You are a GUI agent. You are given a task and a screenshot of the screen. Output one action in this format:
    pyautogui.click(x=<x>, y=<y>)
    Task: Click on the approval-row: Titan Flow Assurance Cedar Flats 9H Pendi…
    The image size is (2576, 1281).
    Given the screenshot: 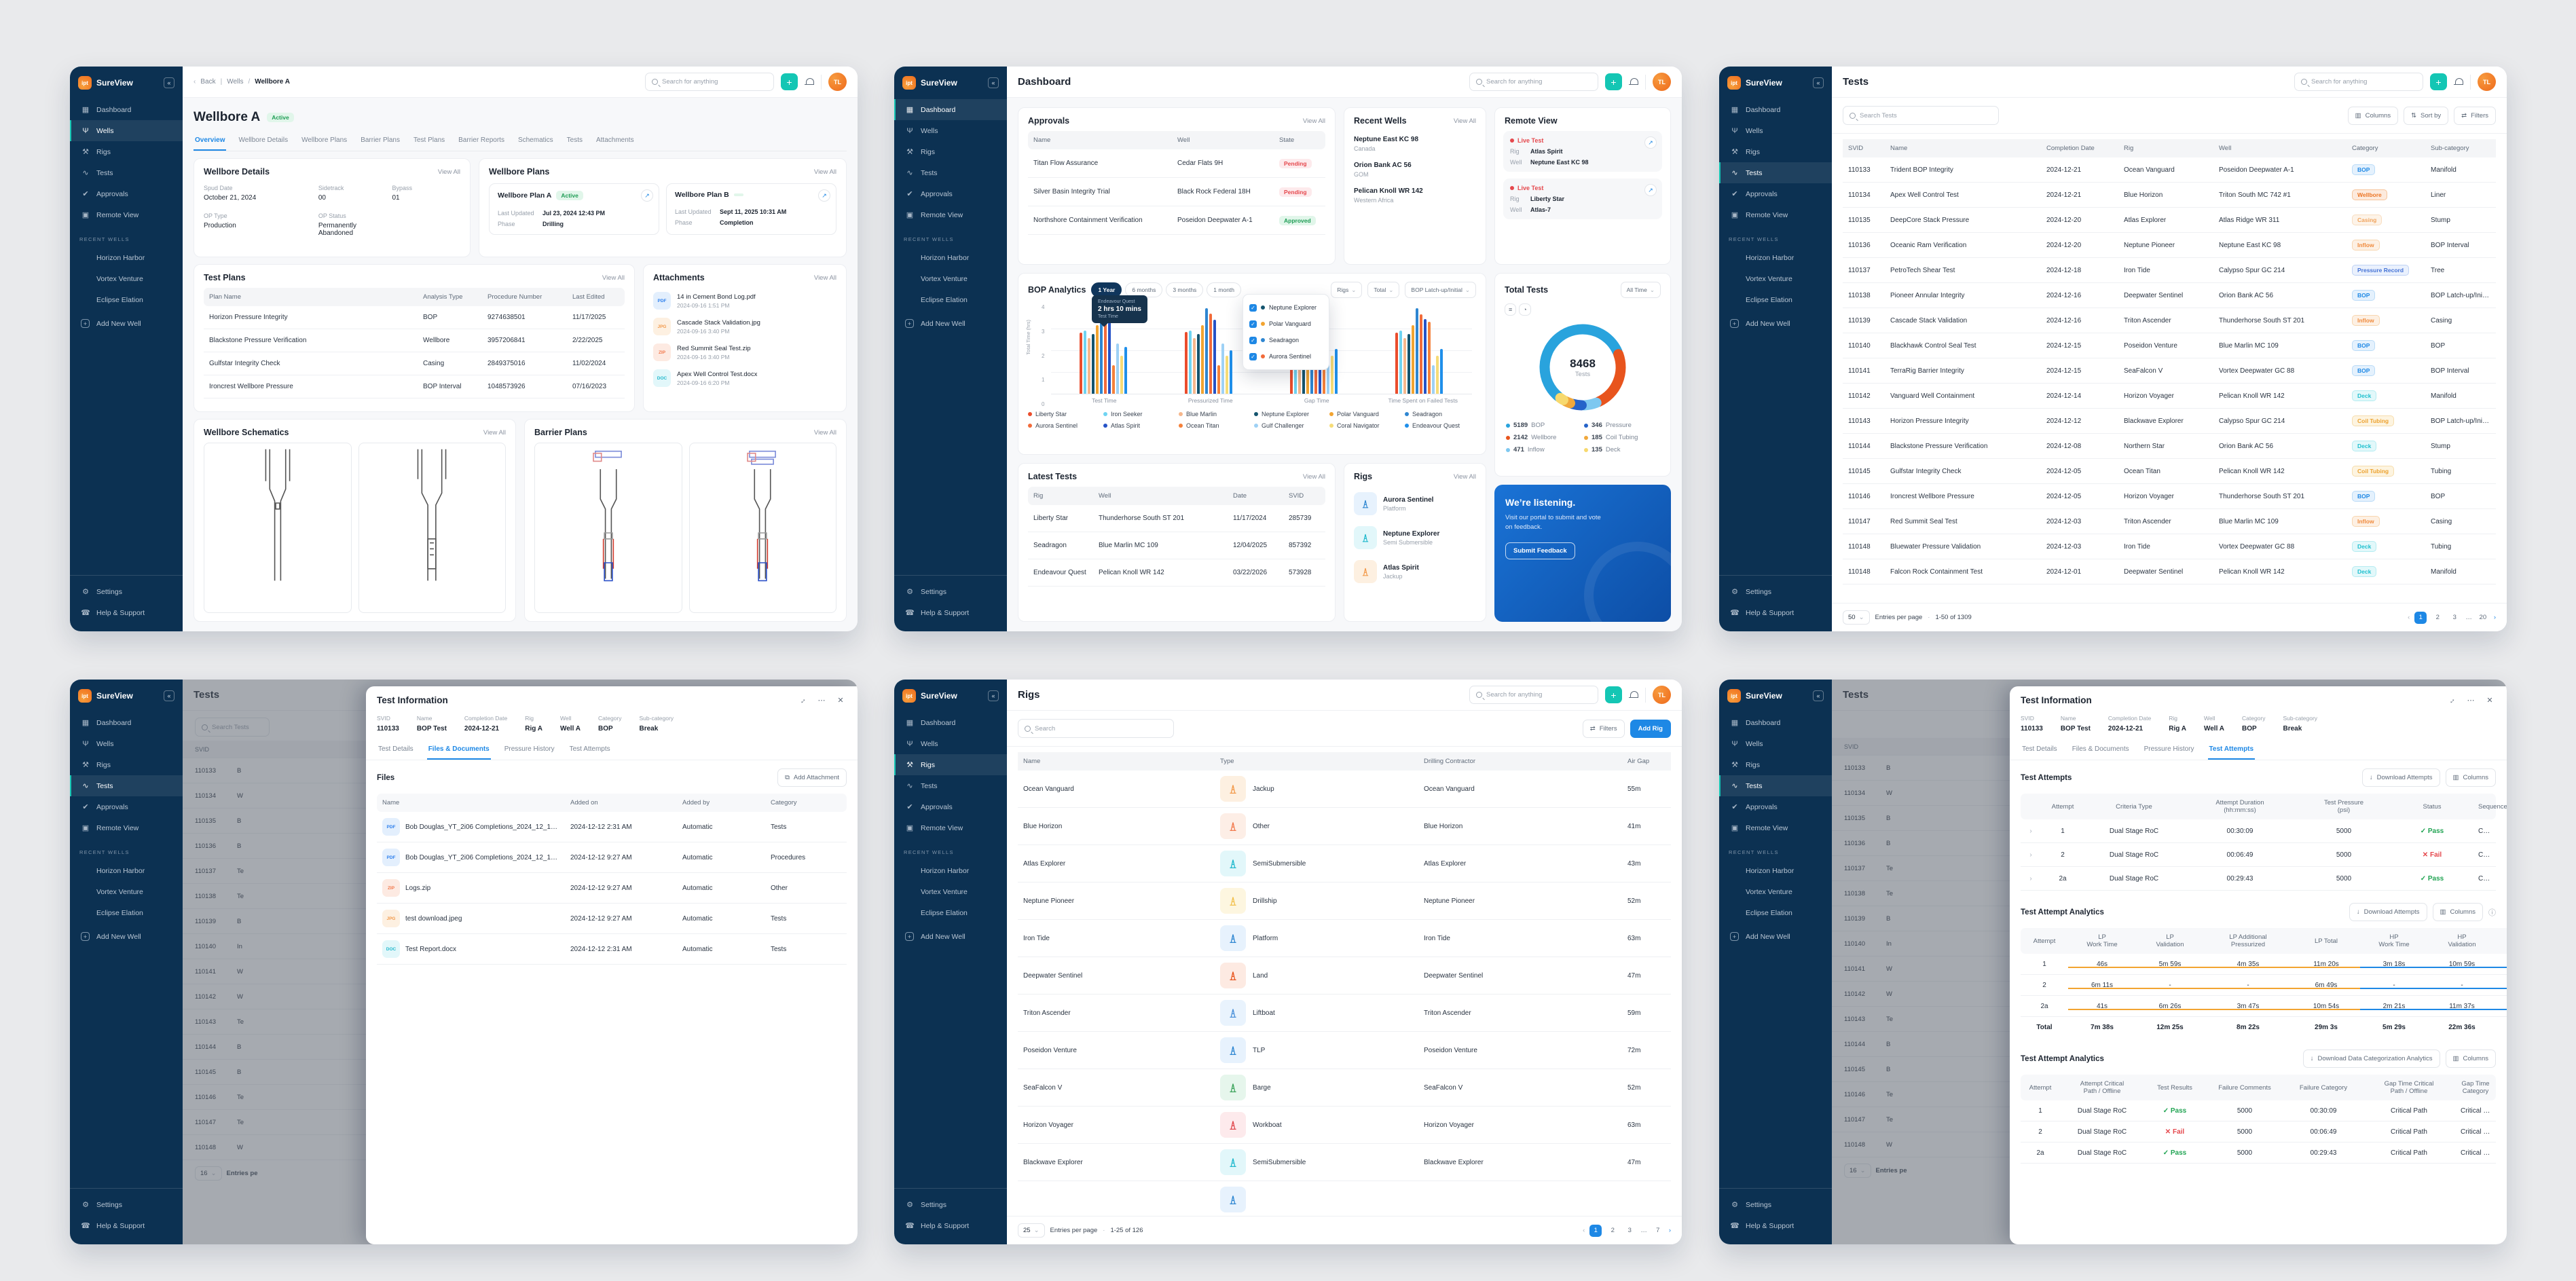 What is the action you would take?
    pyautogui.click(x=1176, y=163)
    